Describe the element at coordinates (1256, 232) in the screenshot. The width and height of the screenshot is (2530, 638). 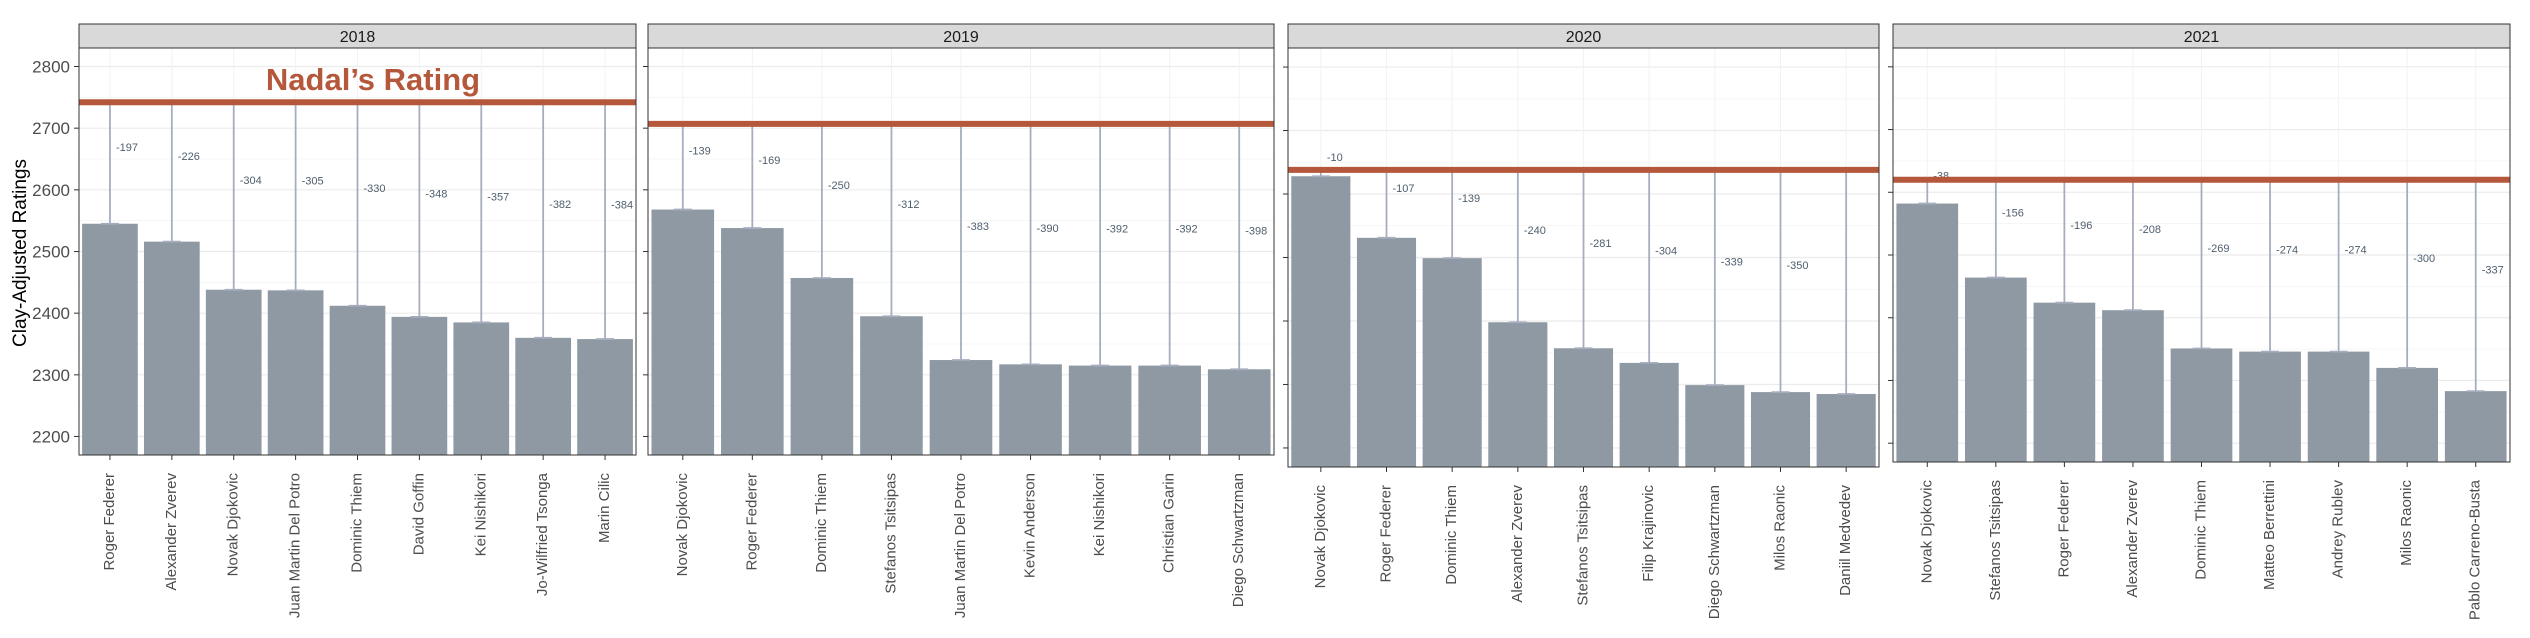
I see `gap-label: -398` at that location.